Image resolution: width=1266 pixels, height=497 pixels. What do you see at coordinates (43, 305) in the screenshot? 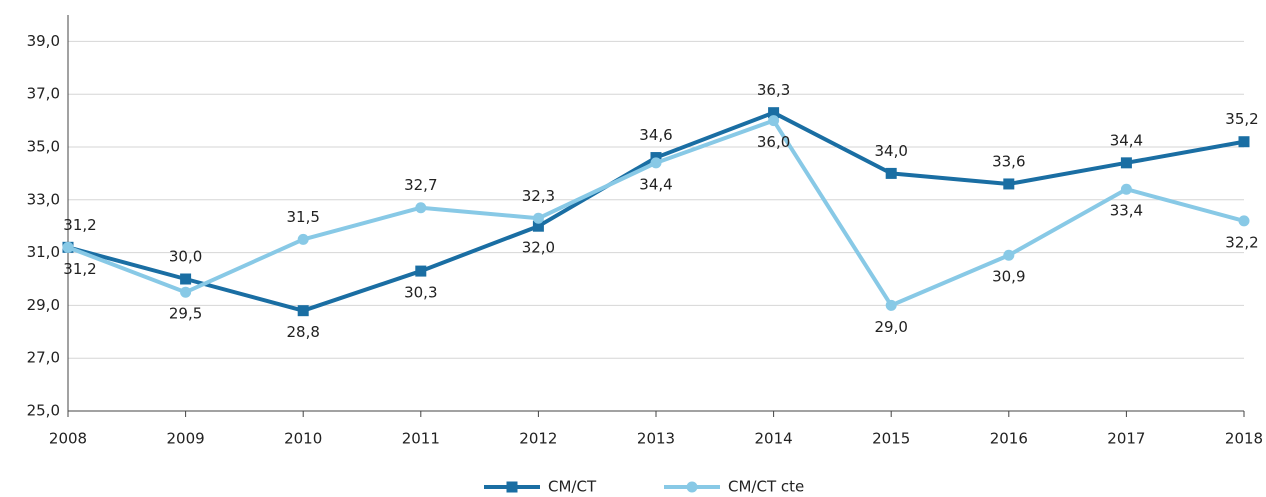
I see `y-tick-label: 29,0` at bounding box center [43, 305].